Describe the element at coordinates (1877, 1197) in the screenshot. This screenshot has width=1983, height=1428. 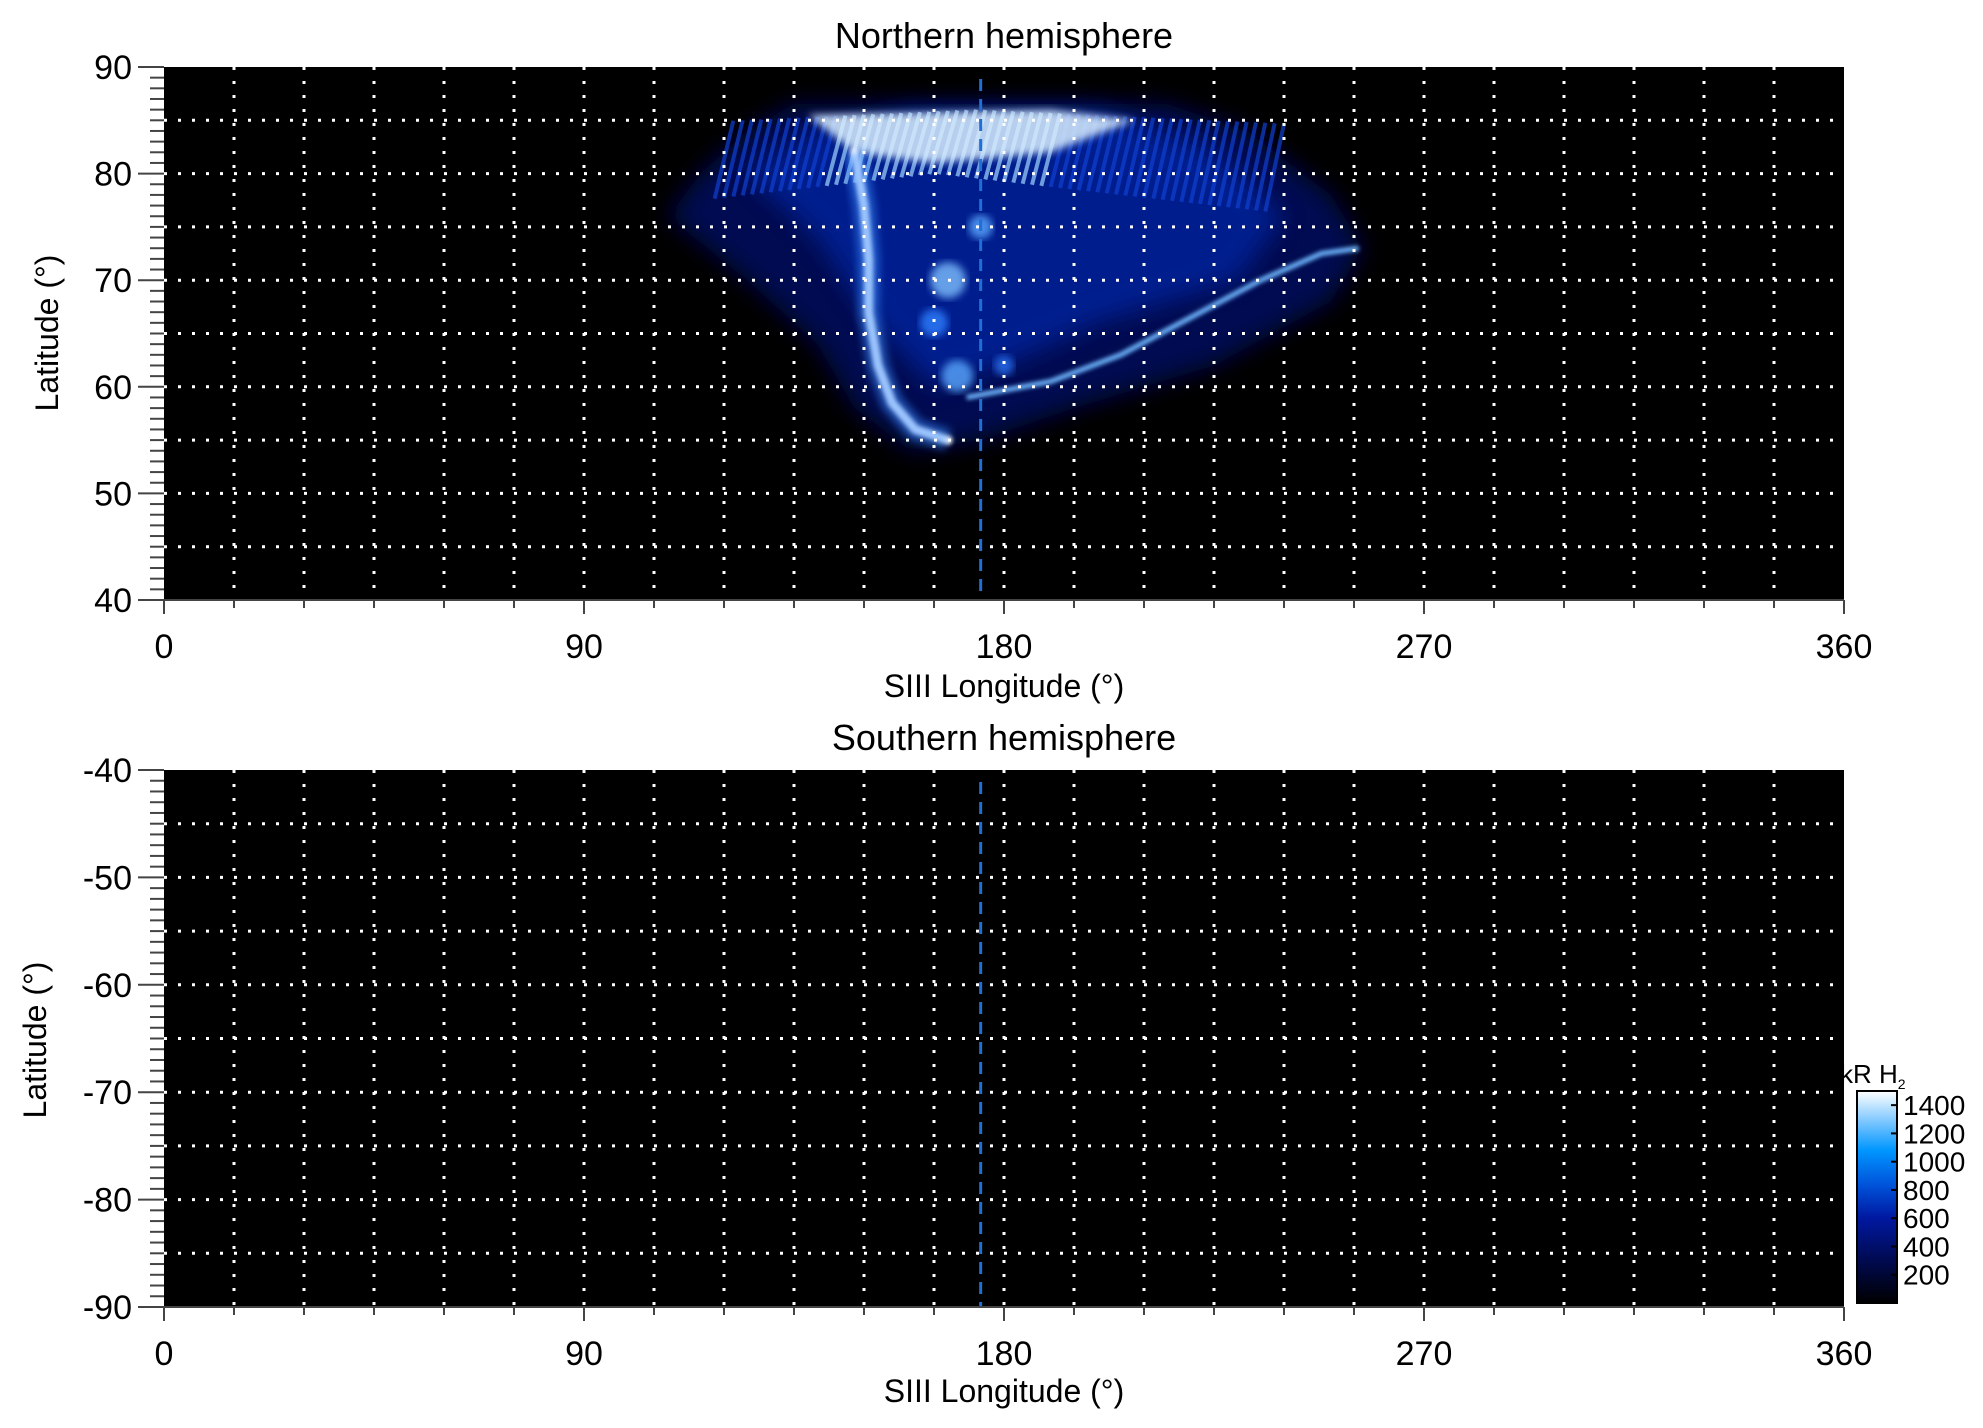
I see `colorbar-gradient` at that location.